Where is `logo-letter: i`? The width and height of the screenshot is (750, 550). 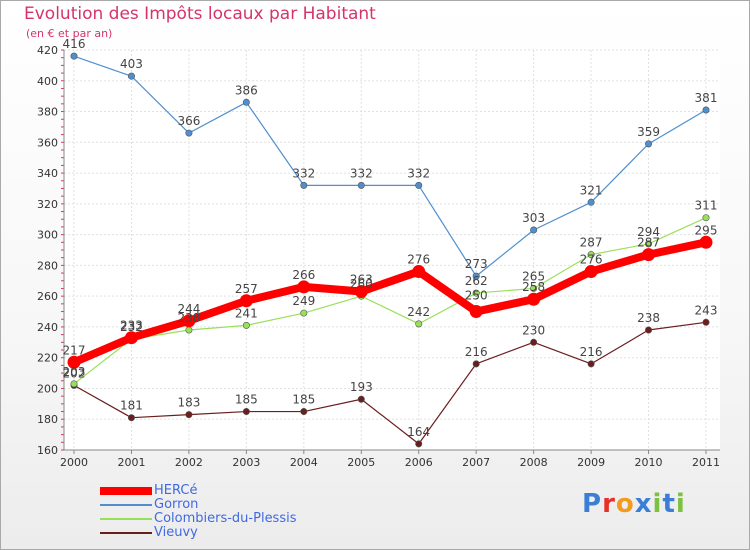
logo-letter: i is located at coordinates (680, 504).